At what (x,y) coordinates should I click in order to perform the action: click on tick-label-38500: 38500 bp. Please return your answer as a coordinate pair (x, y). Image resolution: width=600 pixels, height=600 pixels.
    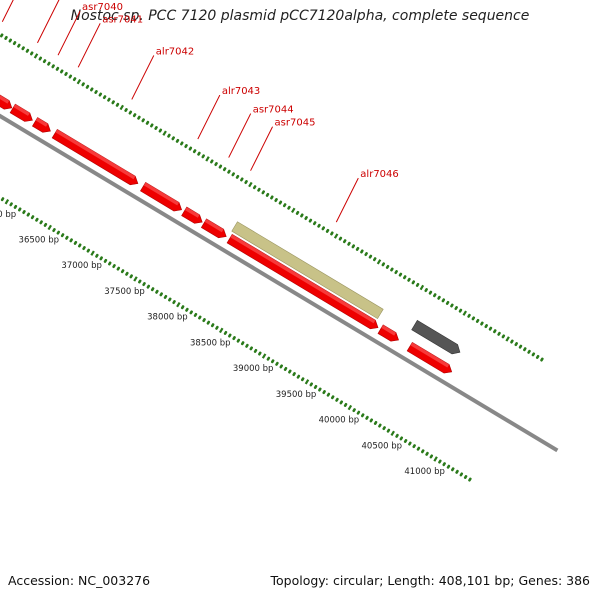
    Looking at the image, I should click on (210, 343).